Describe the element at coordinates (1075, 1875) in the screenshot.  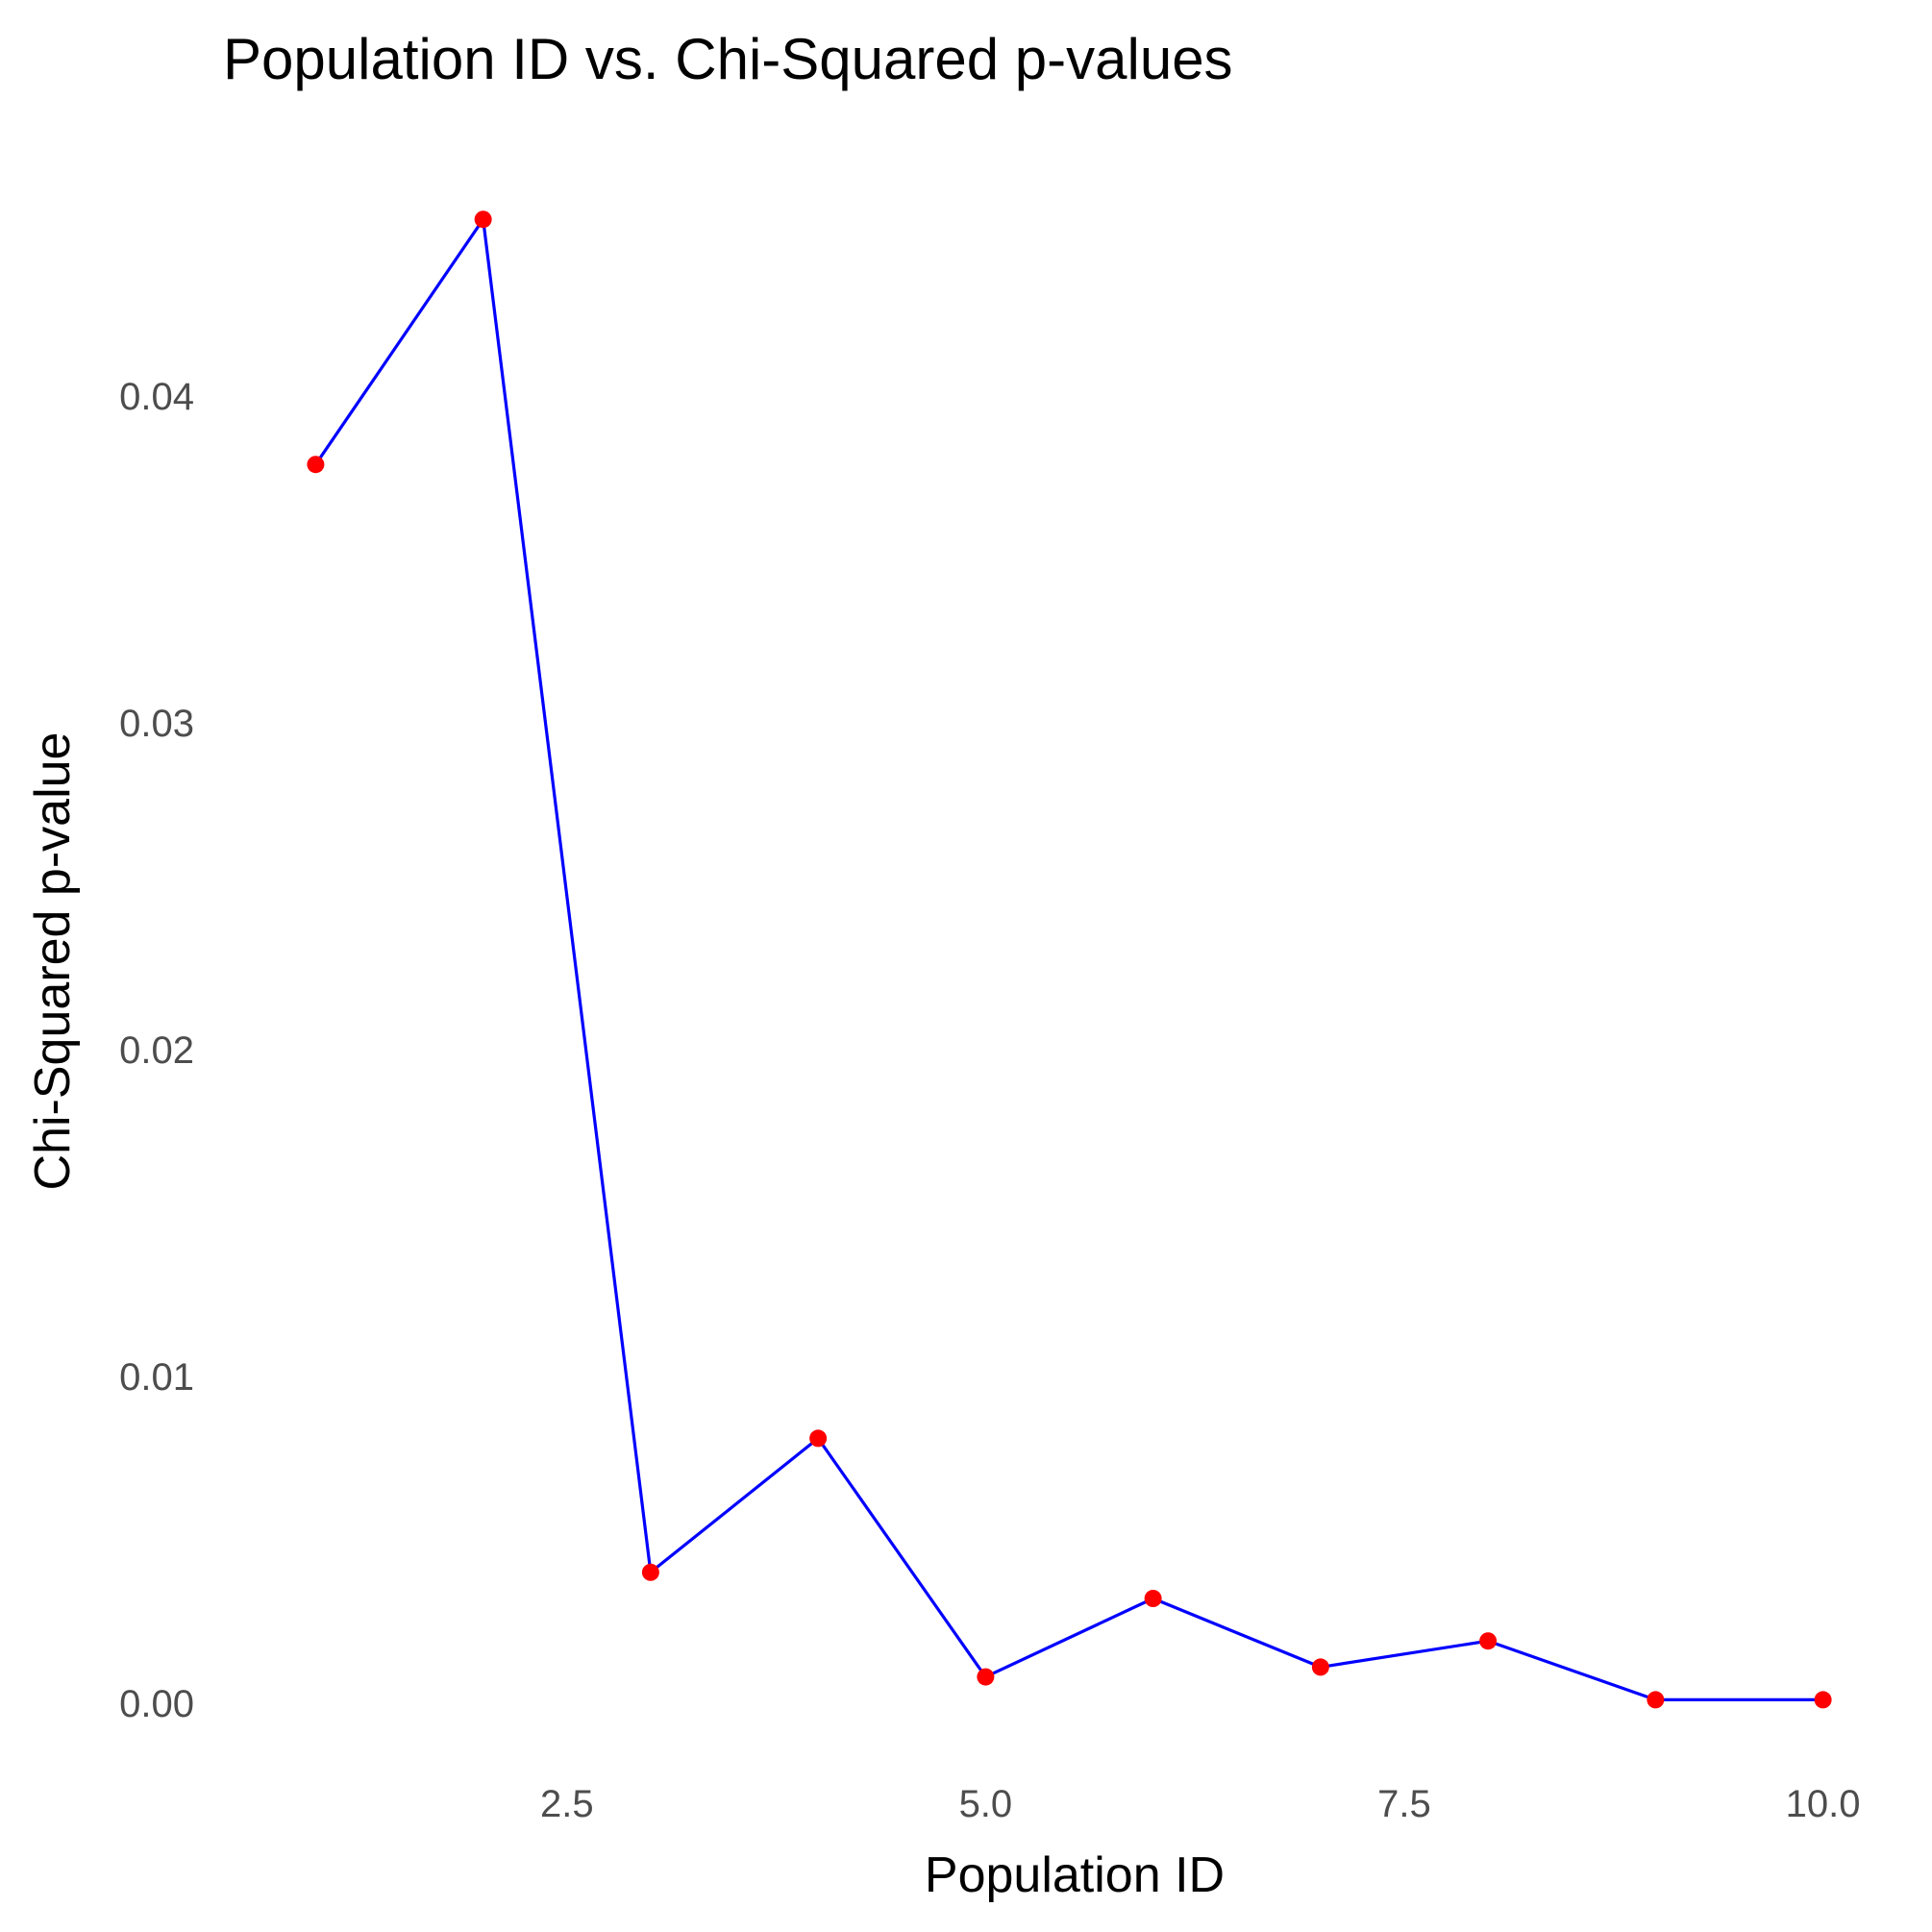
I see `x-axis-label: Population ID` at that location.